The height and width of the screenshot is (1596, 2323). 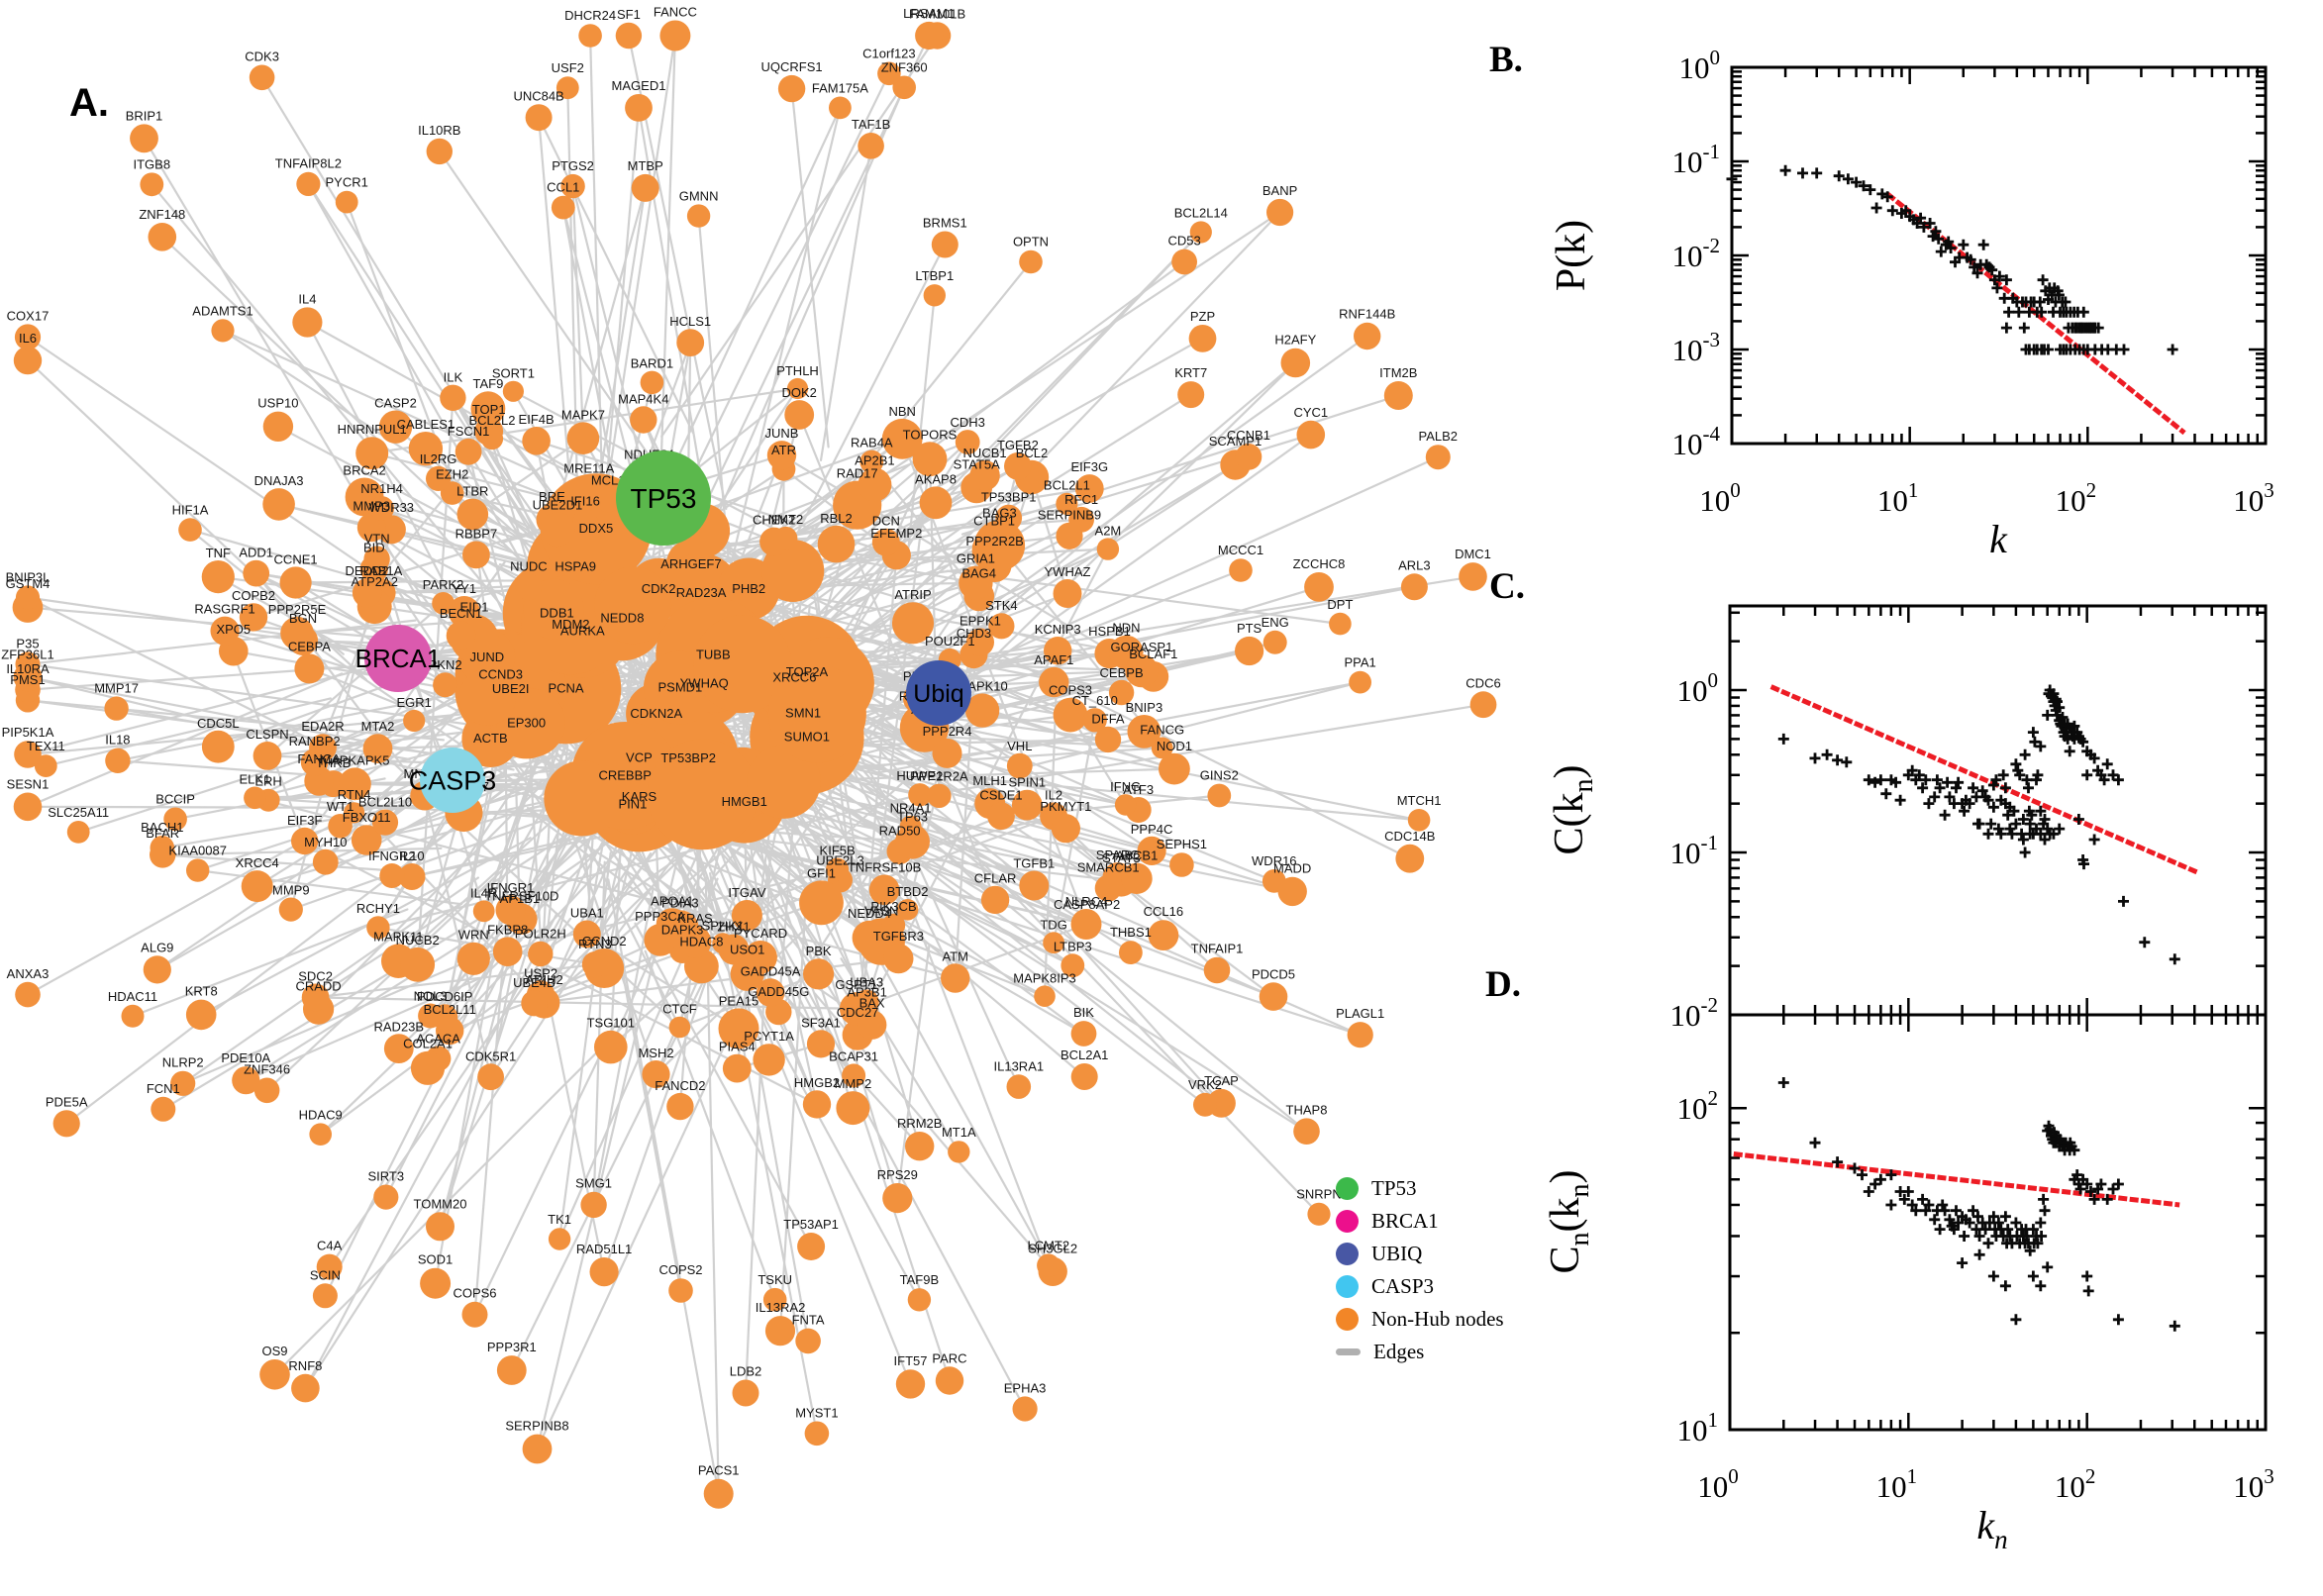 What do you see at coordinates (1399, 1351) in the screenshot?
I see `legend-label-edges: Edges` at bounding box center [1399, 1351].